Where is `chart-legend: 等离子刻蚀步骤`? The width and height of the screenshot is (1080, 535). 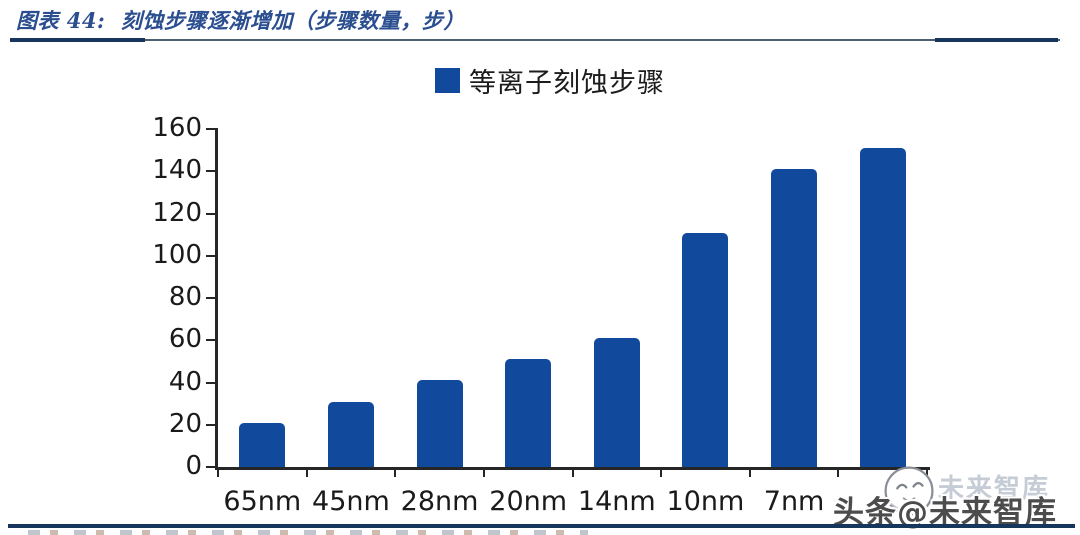
chart-legend: 等离子刻蚀步骤 is located at coordinates (550, 80).